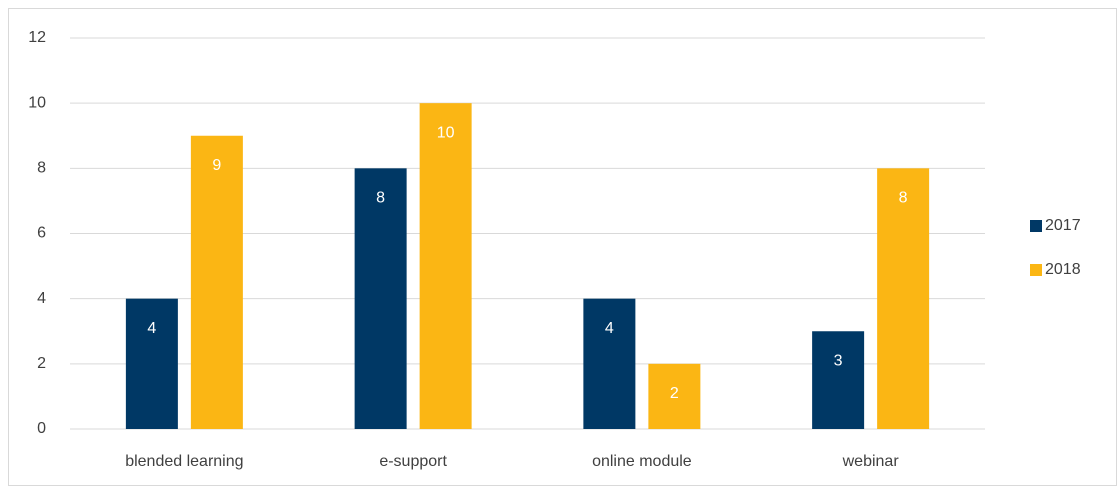  What do you see at coordinates (1063, 269) in the screenshot?
I see `legend-label: 2018` at bounding box center [1063, 269].